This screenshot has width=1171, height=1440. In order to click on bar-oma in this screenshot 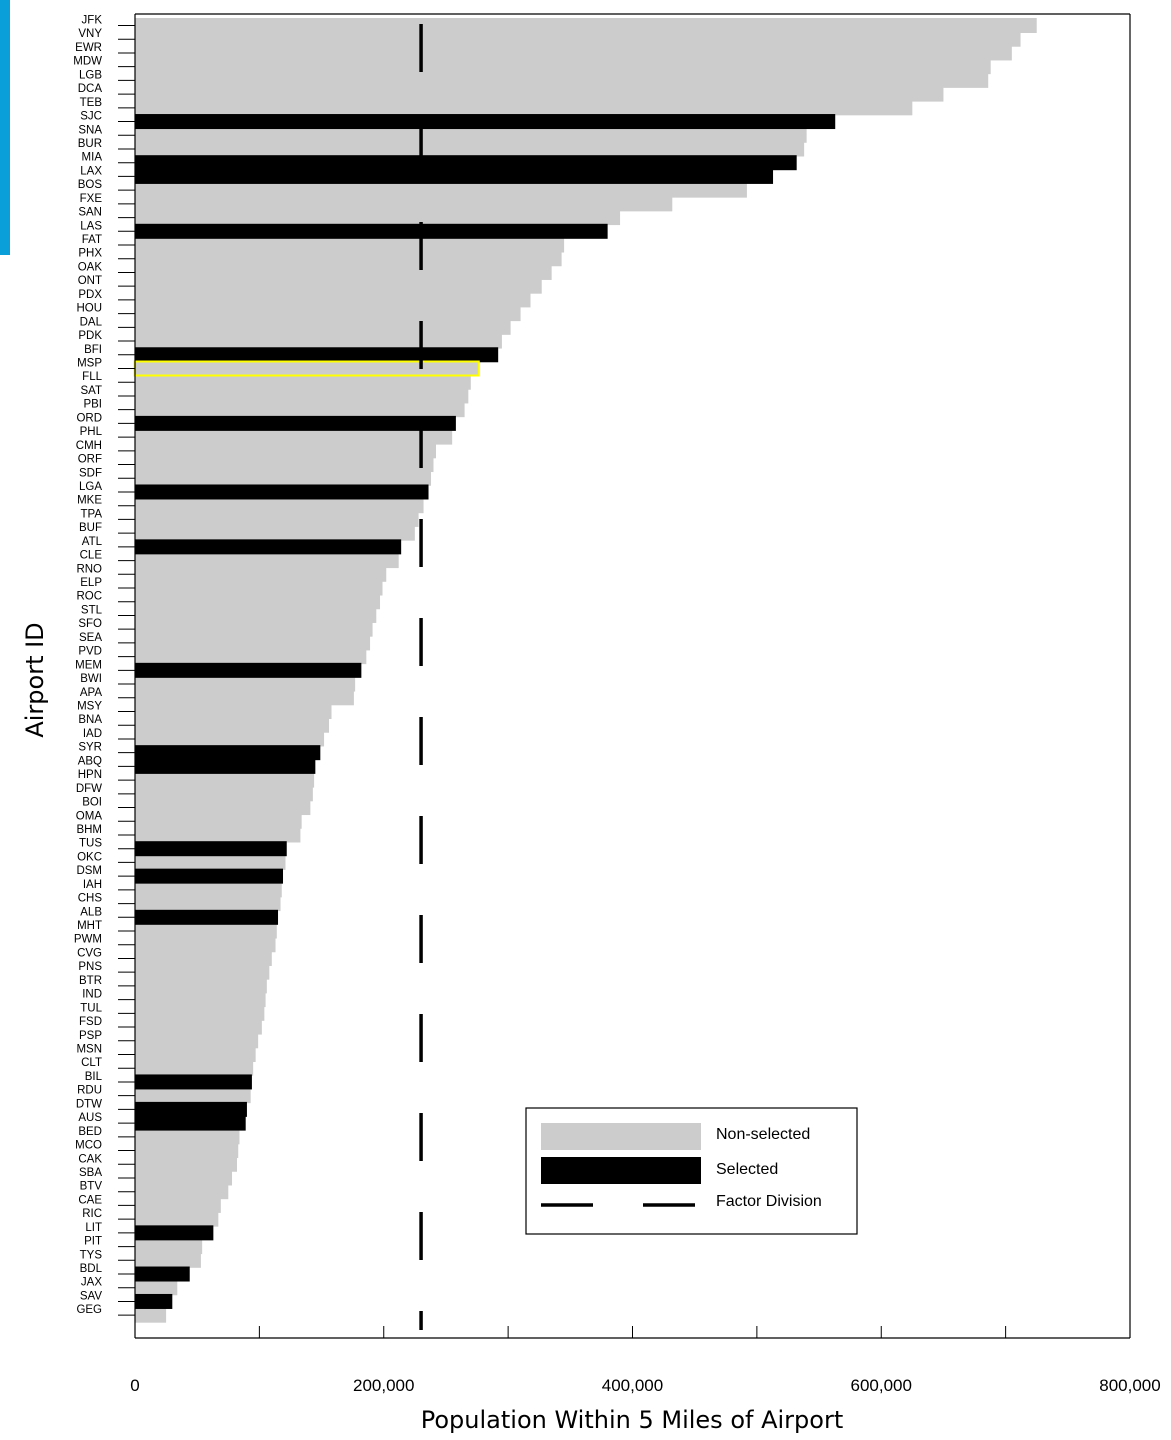, I will do `click(218, 821)`.